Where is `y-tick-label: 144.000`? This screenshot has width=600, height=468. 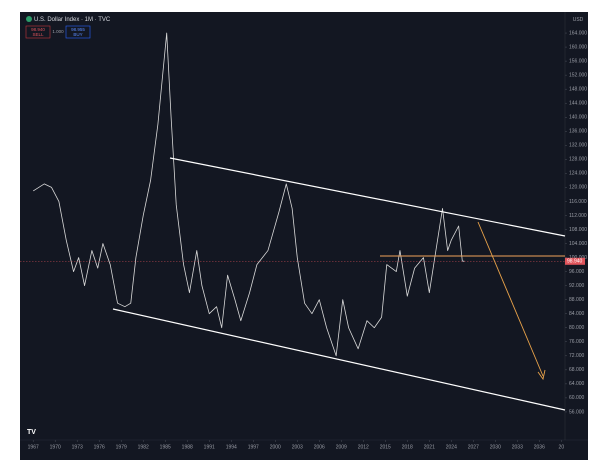
y-tick-label: 144.000 is located at coordinates (578, 104).